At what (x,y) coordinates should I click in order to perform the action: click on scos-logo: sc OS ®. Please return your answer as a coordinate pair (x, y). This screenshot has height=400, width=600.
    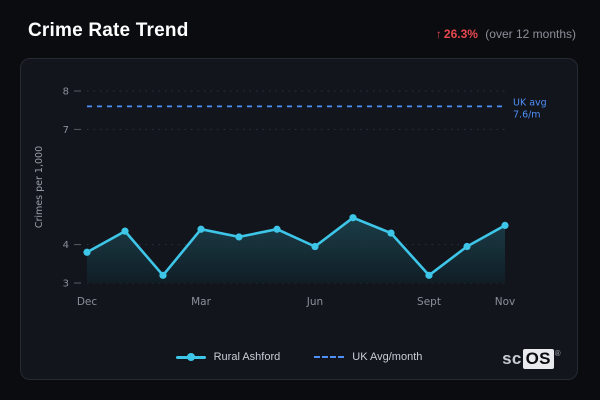
    Looking at the image, I should click on (531, 359).